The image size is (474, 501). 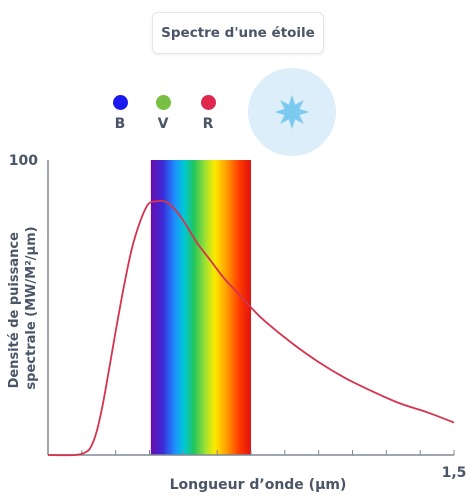 I want to click on legend-item-v: V, so click(x=163, y=113).